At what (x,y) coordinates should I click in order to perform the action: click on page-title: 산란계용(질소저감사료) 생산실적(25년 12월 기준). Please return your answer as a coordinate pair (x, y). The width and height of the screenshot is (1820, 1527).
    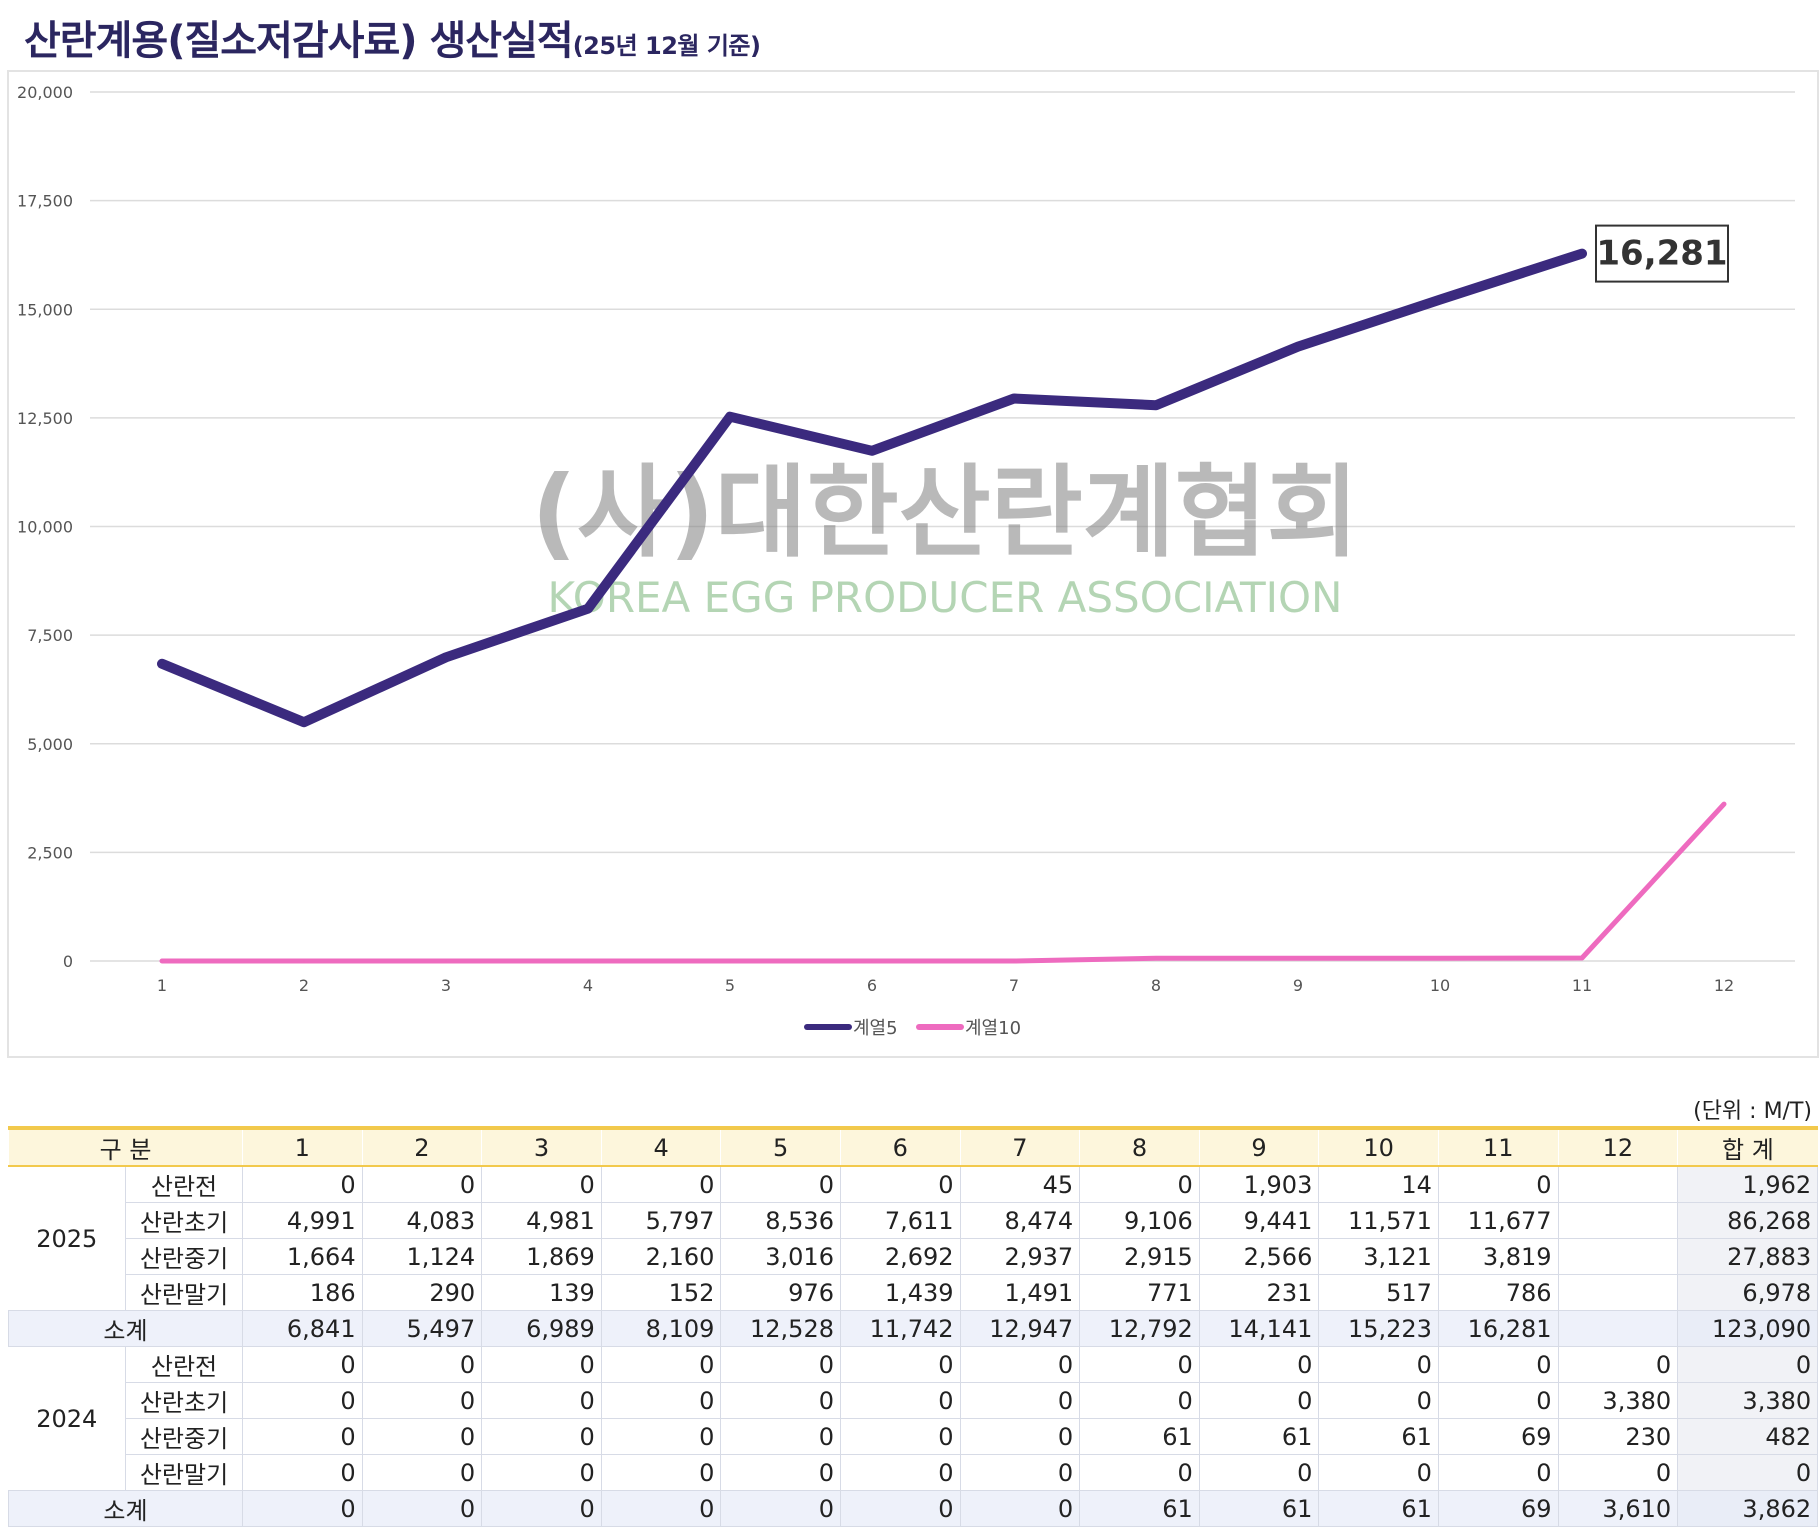
    Looking at the image, I should click on (392, 37).